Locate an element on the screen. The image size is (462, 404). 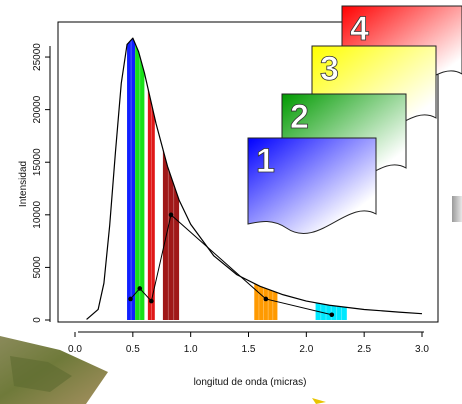
card-number: 3 is located at coordinates (329, 69).